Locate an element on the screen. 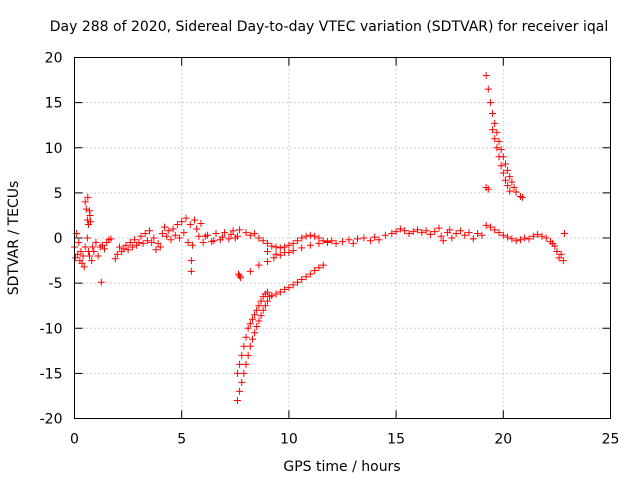  y-tick-label: 5 is located at coordinates (58, 194).